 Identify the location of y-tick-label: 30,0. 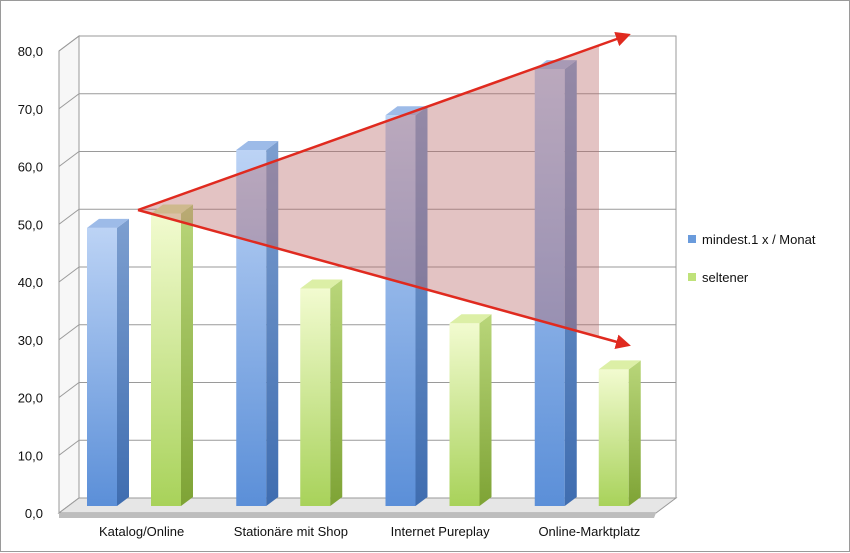
(30, 340).